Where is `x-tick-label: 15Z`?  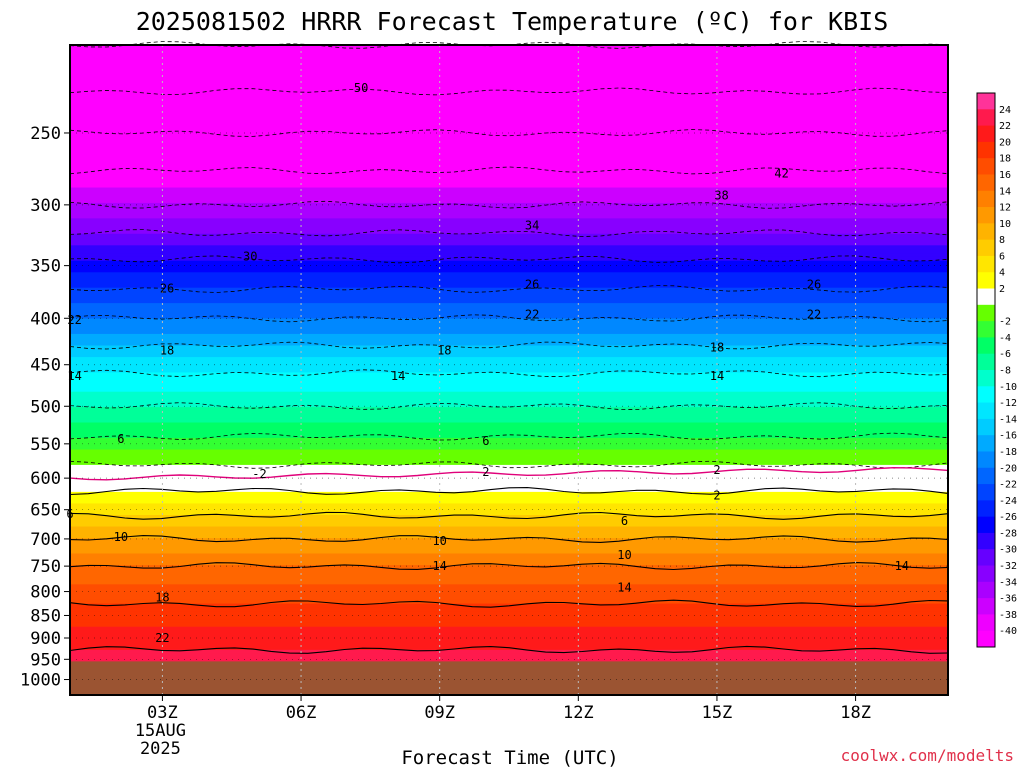 x-tick-label: 15Z is located at coordinates (717, 713).